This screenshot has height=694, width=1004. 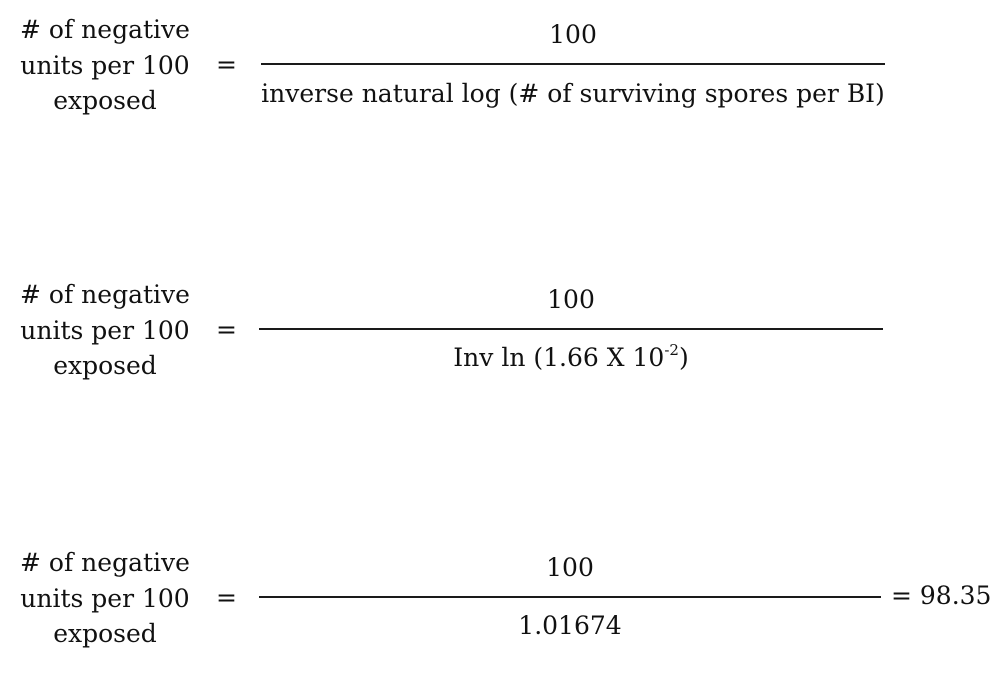 I want to click on denominator-base: Inv ln (1.66 X 10, so click(x=559, y=357).